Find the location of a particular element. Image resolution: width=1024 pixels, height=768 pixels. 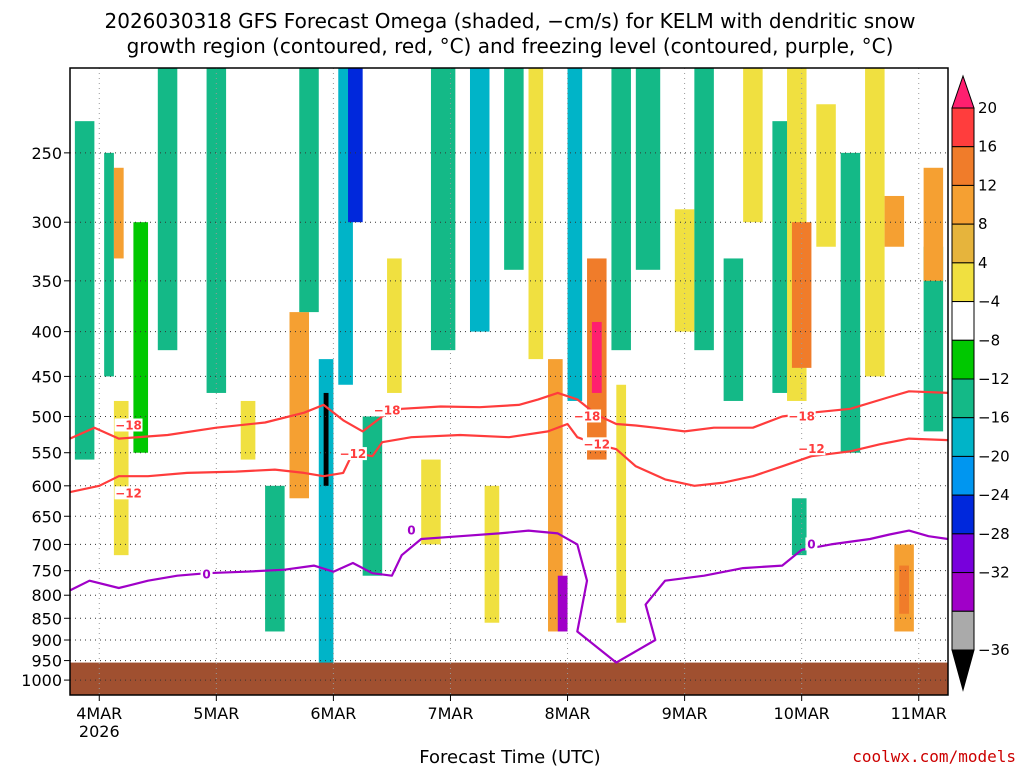

x-tick-label: 9MAR is located at coordinates (685, 713).